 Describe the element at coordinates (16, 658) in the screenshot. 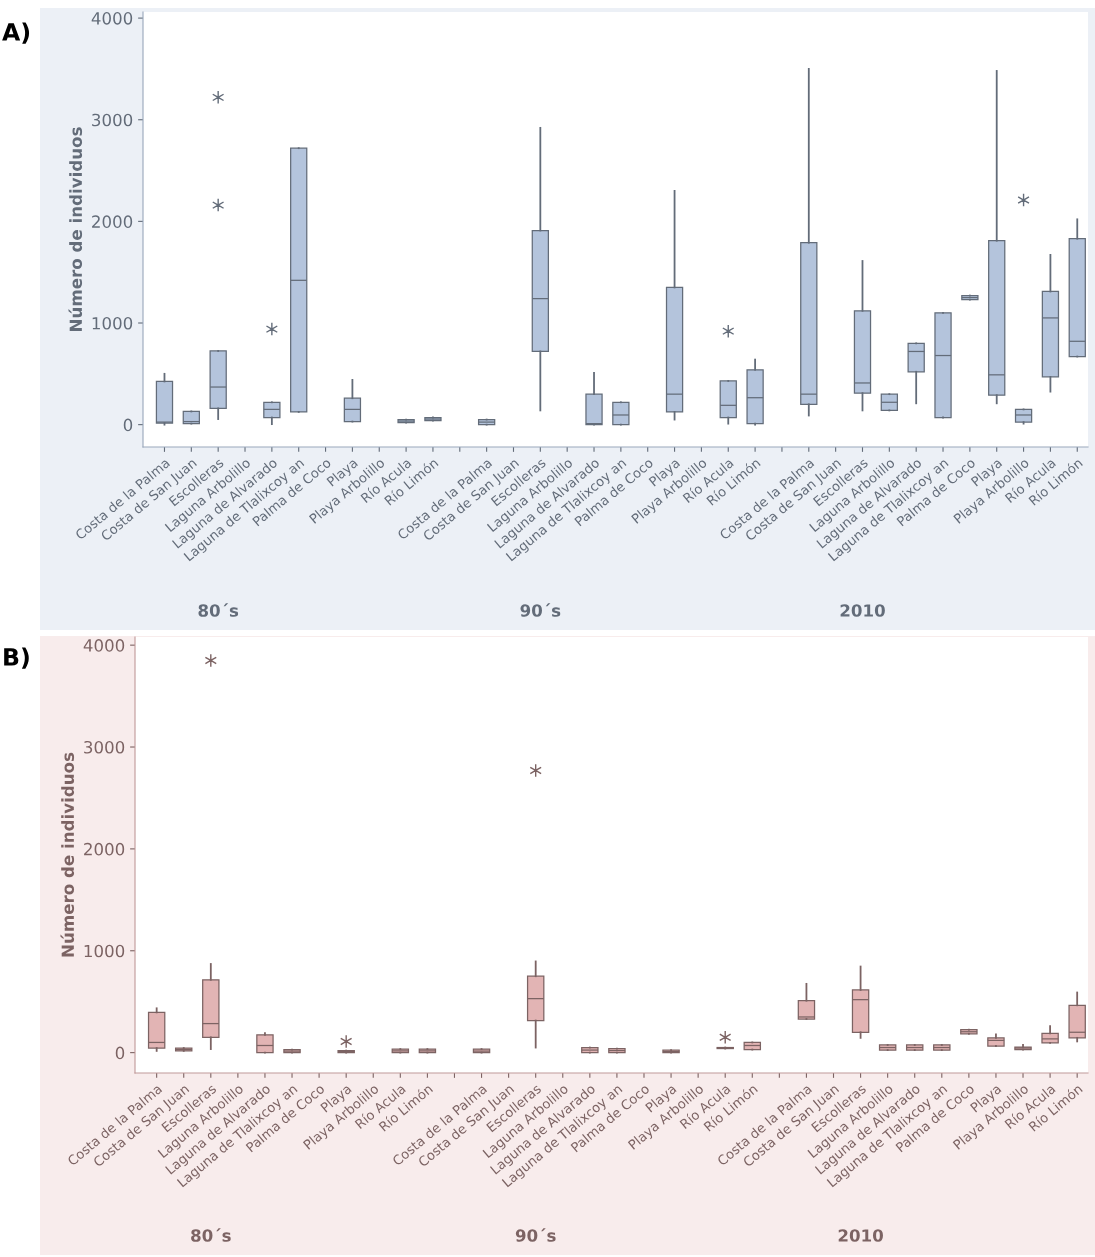

I see `chart-title: B)` at that location.